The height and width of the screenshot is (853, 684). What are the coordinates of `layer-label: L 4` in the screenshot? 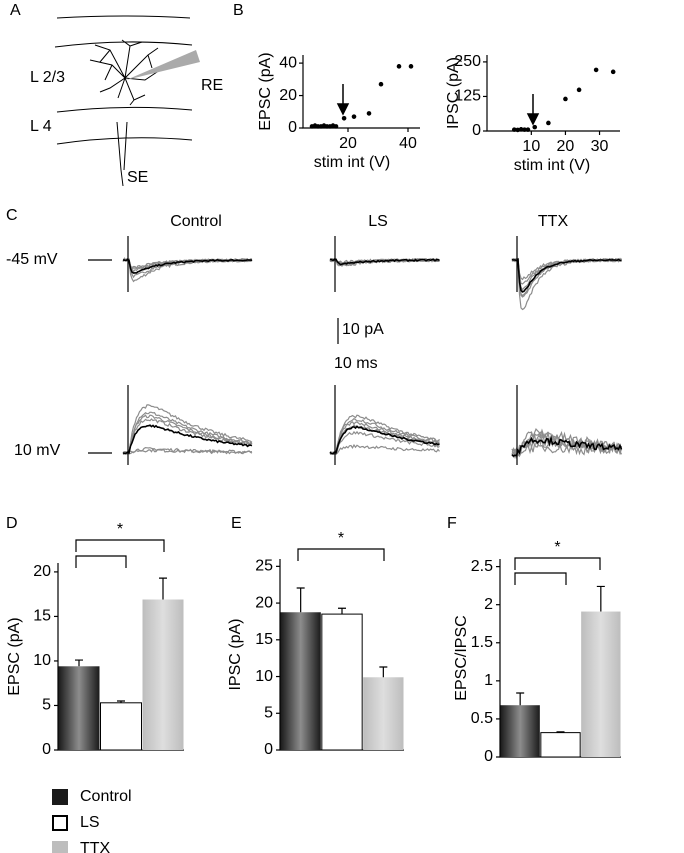 It's located at (41, 126).